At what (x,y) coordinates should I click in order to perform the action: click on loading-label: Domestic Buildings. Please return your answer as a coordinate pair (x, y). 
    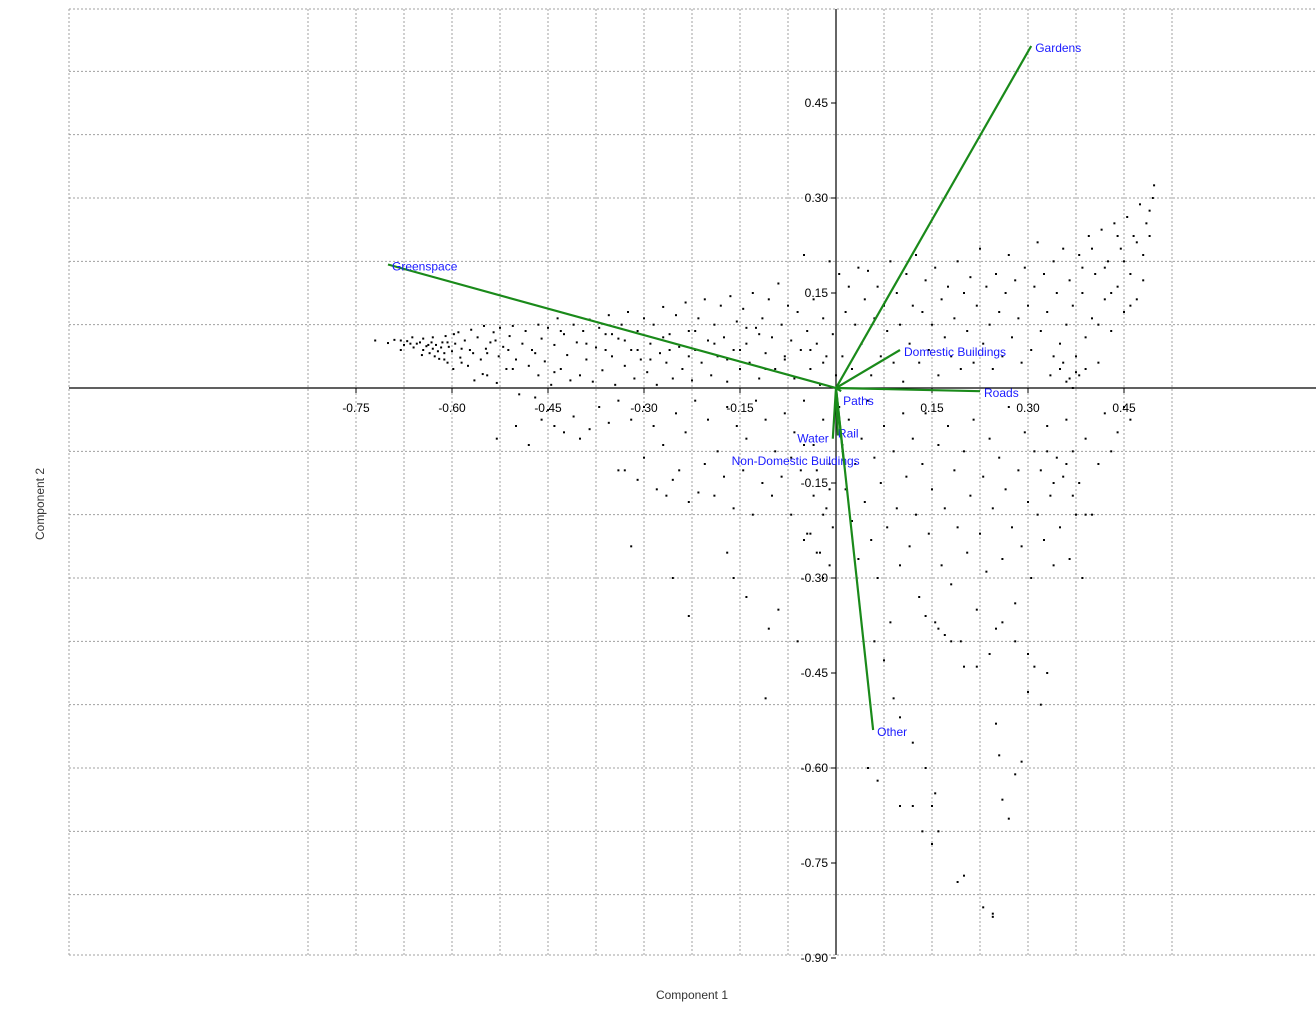
    Looking at the image, I should click on (955, 352).